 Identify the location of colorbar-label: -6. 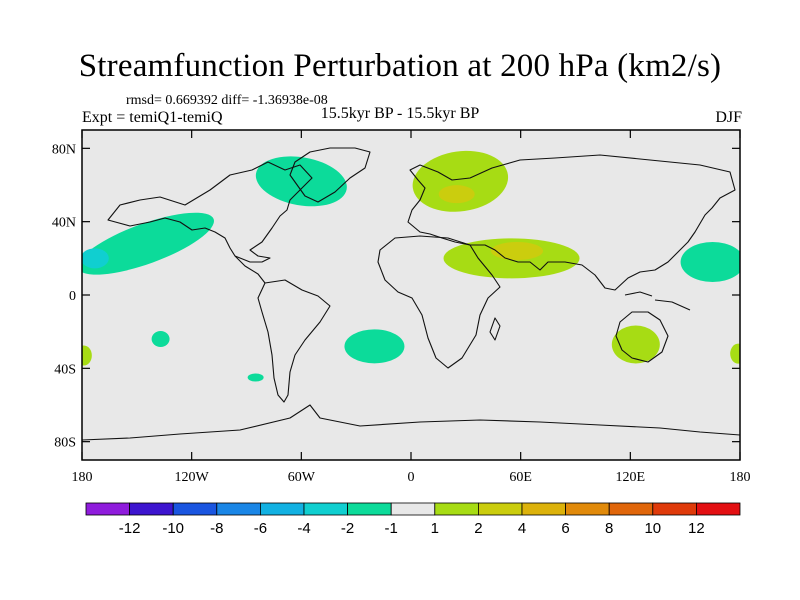
(260, 528).